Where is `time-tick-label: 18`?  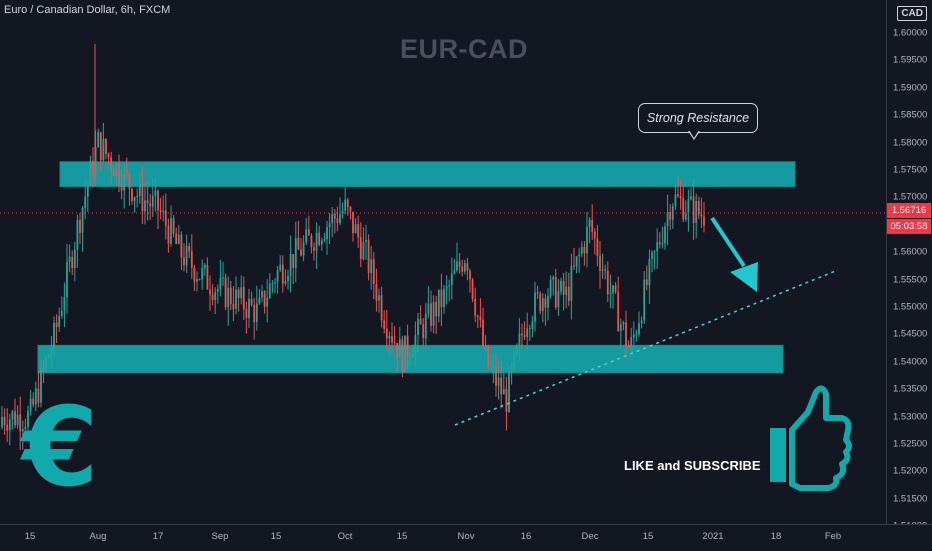 time-tick-label: 18 is located at coordinates (776, 536).